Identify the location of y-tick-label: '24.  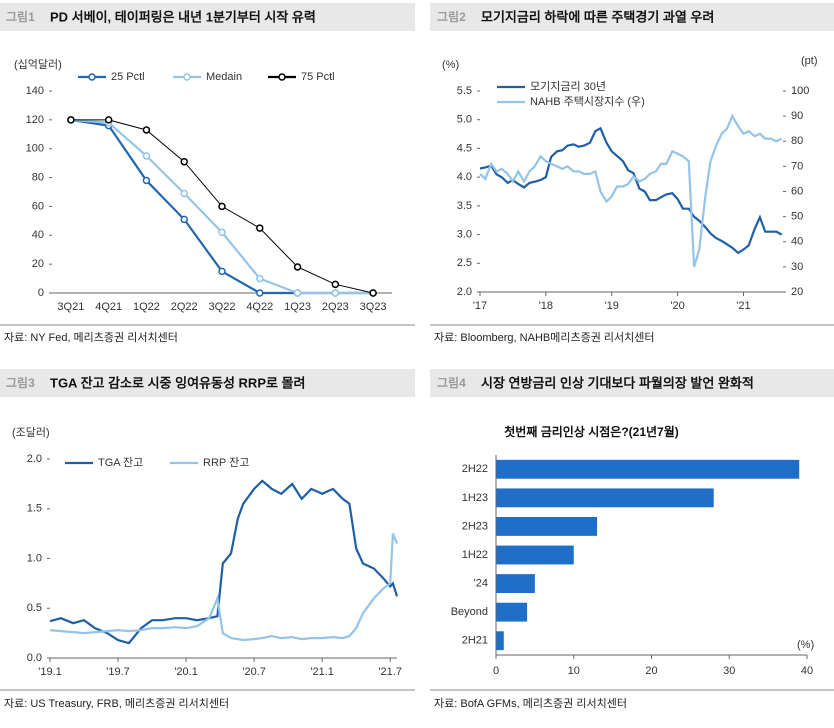
(481, 583).